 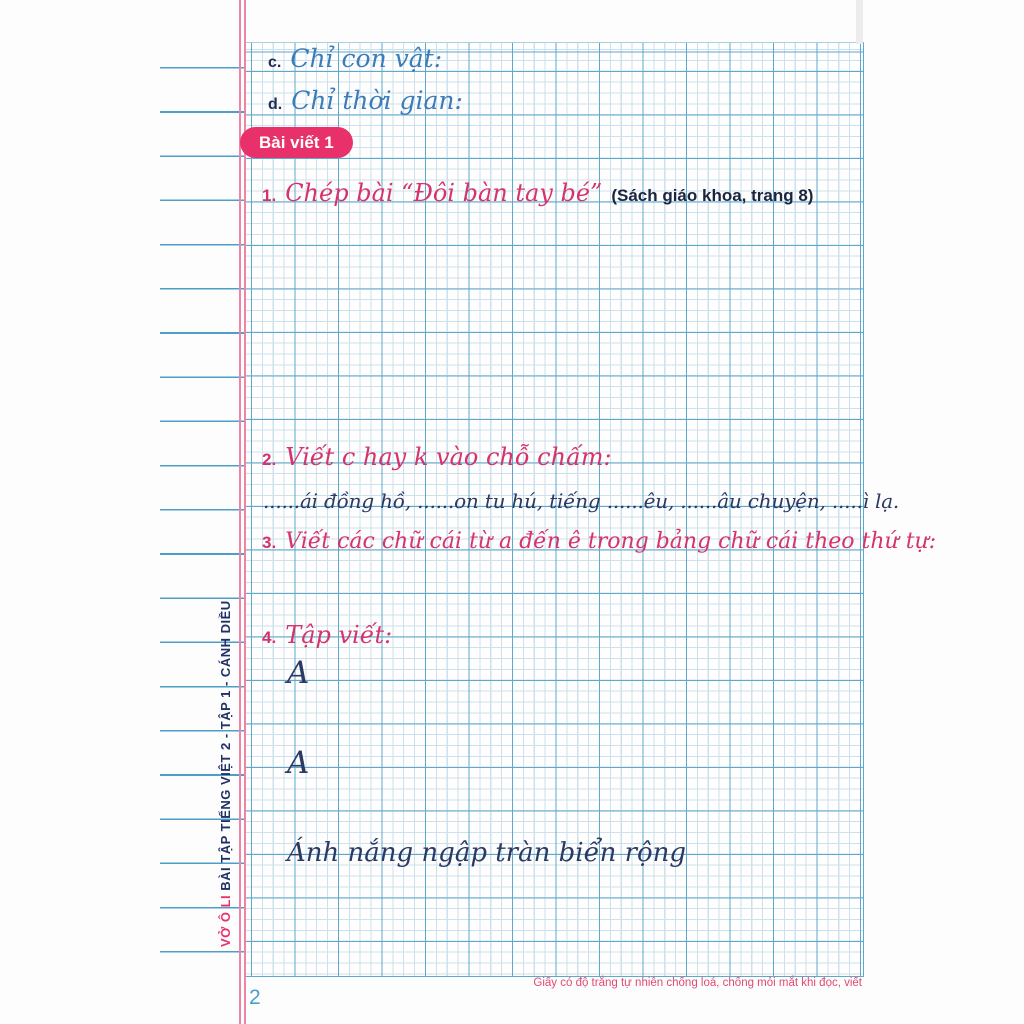 I want to click on spine-title-series: VỞ Ô LI, so click(x=225, y=918).